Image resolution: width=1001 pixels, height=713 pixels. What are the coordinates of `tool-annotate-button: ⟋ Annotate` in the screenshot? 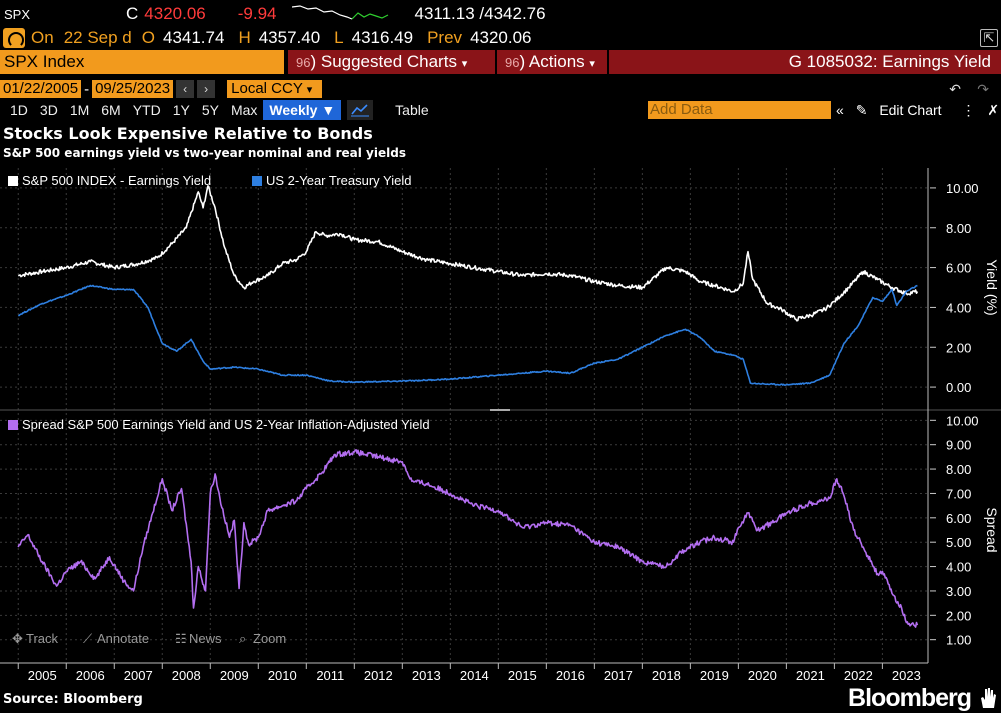 It's located at (116, 638).